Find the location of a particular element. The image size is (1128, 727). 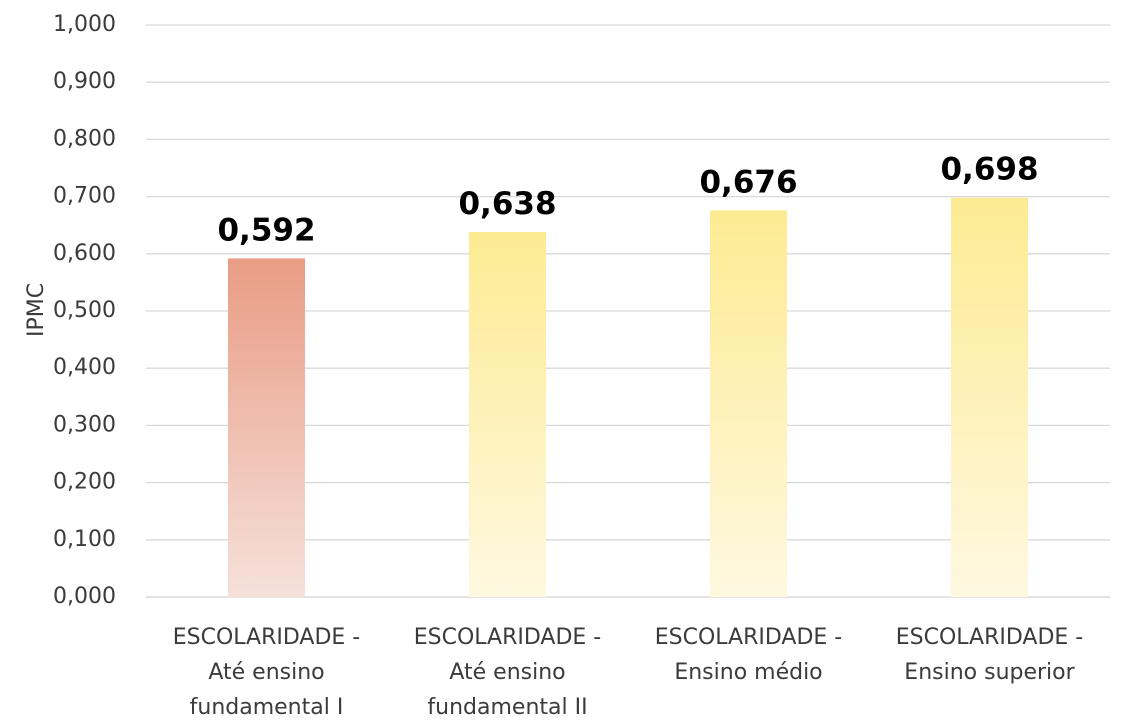

category-label: ESCOLARIDADE -Ensino médio is located at coordinates (749, 655).